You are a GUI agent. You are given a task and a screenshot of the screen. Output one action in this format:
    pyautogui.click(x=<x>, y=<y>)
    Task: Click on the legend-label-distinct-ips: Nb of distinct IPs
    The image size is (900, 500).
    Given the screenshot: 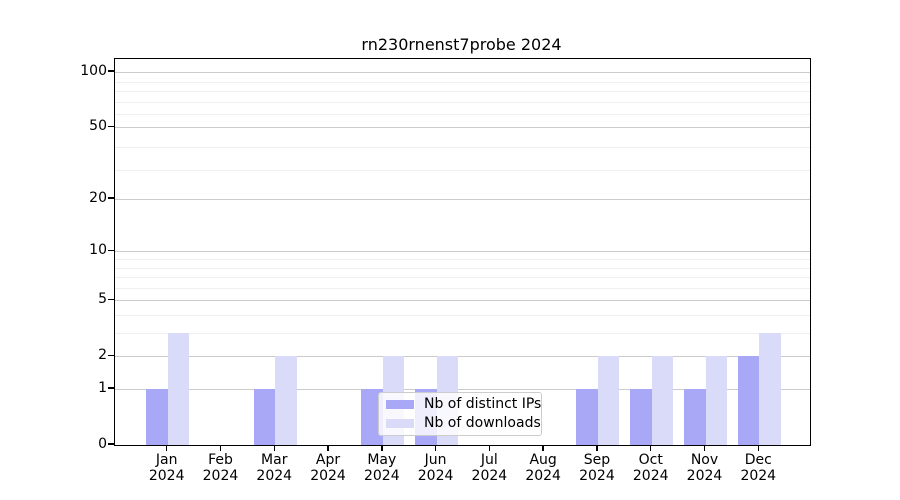 What is the action you would take?
    pyautogui.click(x=483, y=404)
    